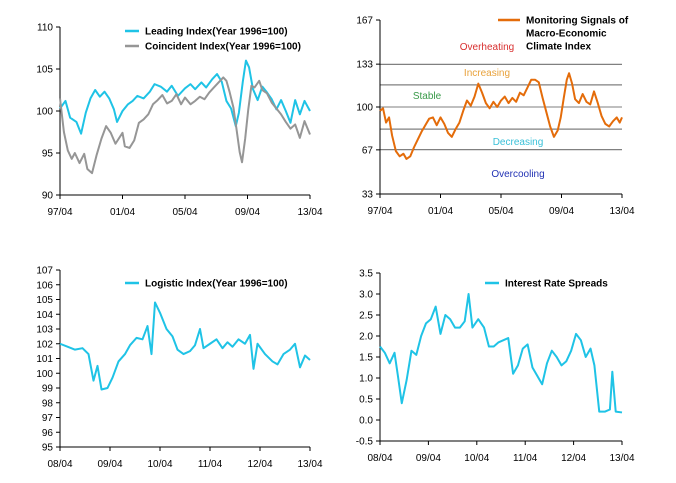 Image resolution: width=676 pixels, height=483 pixels. I want to click on y-tick-label: 67, so click(368, 150).